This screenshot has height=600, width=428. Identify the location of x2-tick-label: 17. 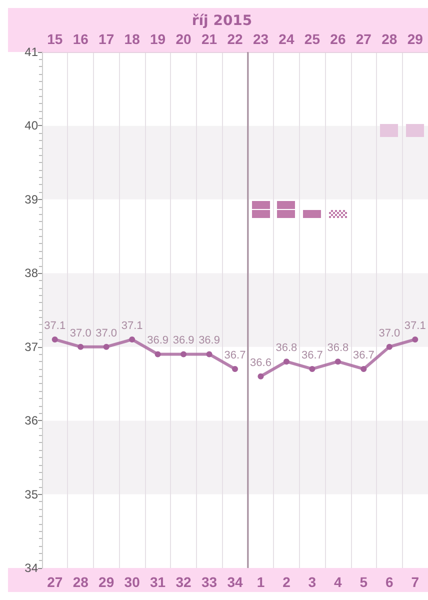
(106, 39).